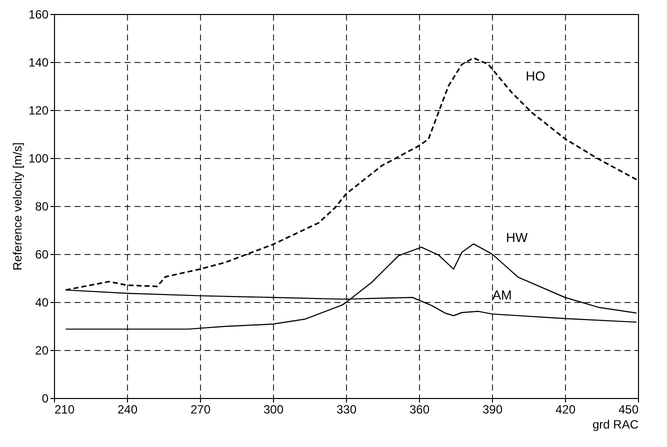  I want to click on y-tick-label: 100, so click(38, 159).